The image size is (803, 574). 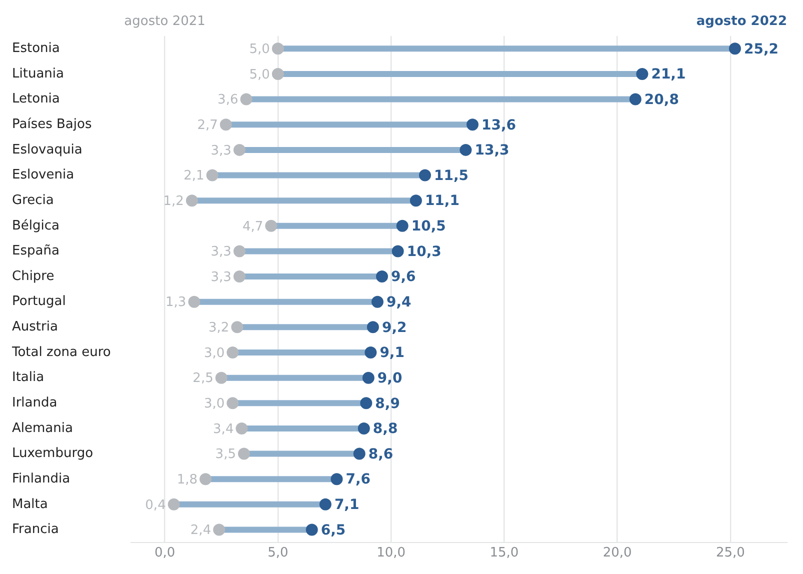 What do you see at coordinates (33, 200) in the screenshot?
I see `y-tick-label: Grecia` at bounding box center [33, 200].